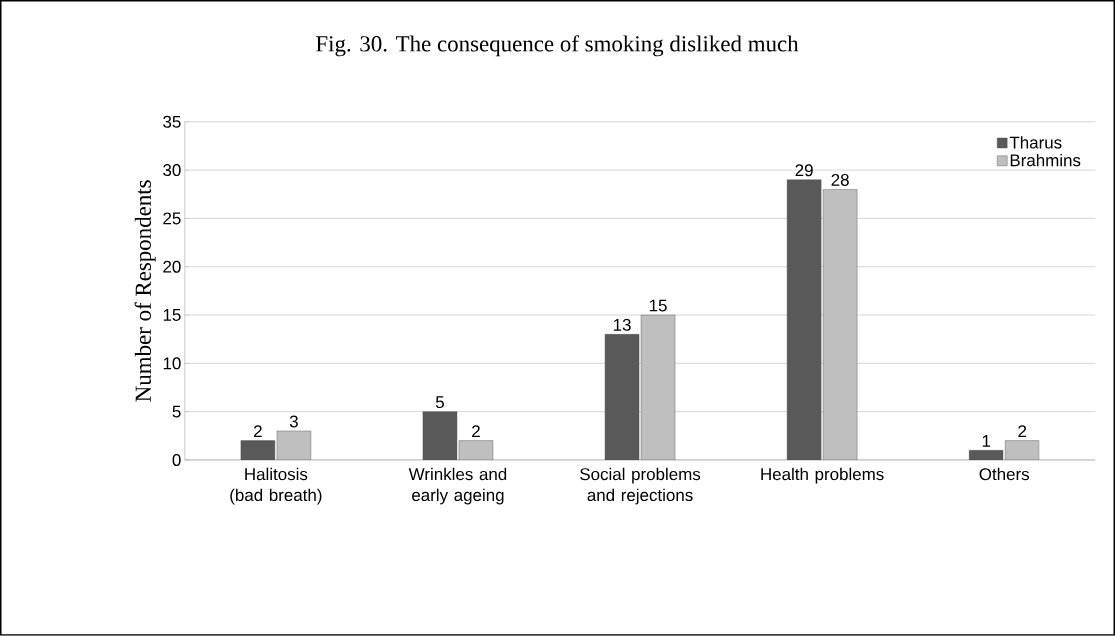 The width and height of the screenshot is (1115, 636). What do you see at coordinates (1035, 142) in the screenshot?
I see `legend-label: Tharus` at bounding box center [1035, 142].